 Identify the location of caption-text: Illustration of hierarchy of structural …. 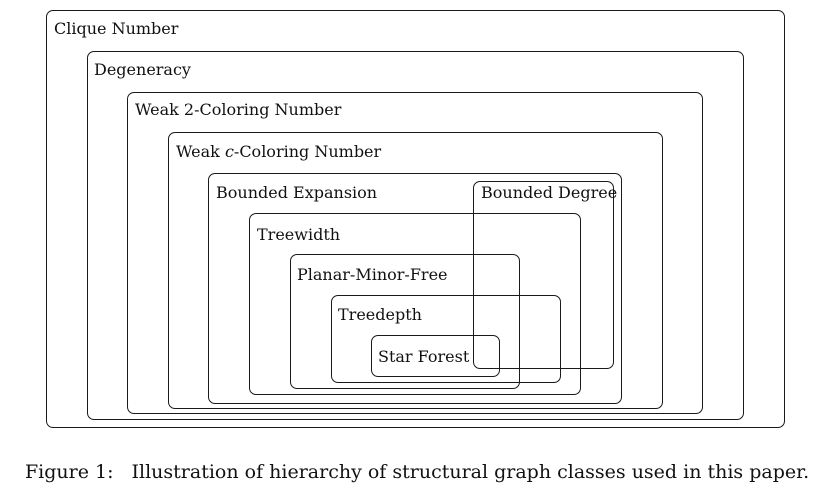
(470, 472).